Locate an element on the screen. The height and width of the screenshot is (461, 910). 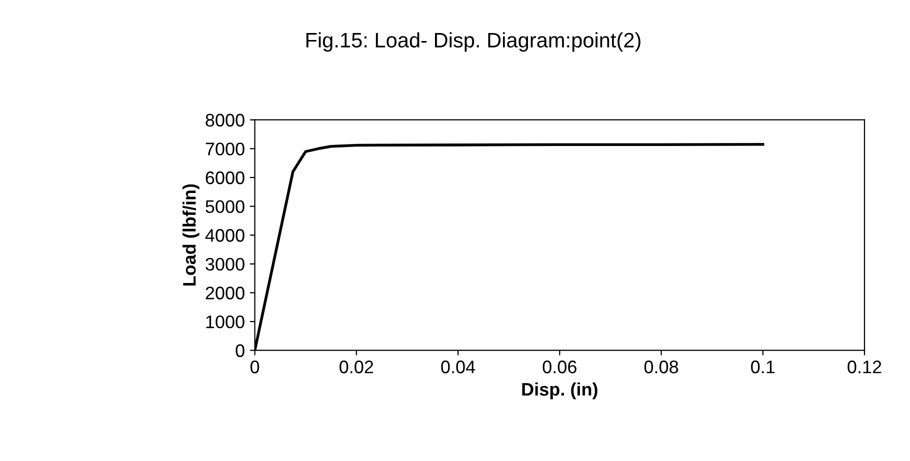
y-tick-label: 5000 is located at coordinates (225, 207).